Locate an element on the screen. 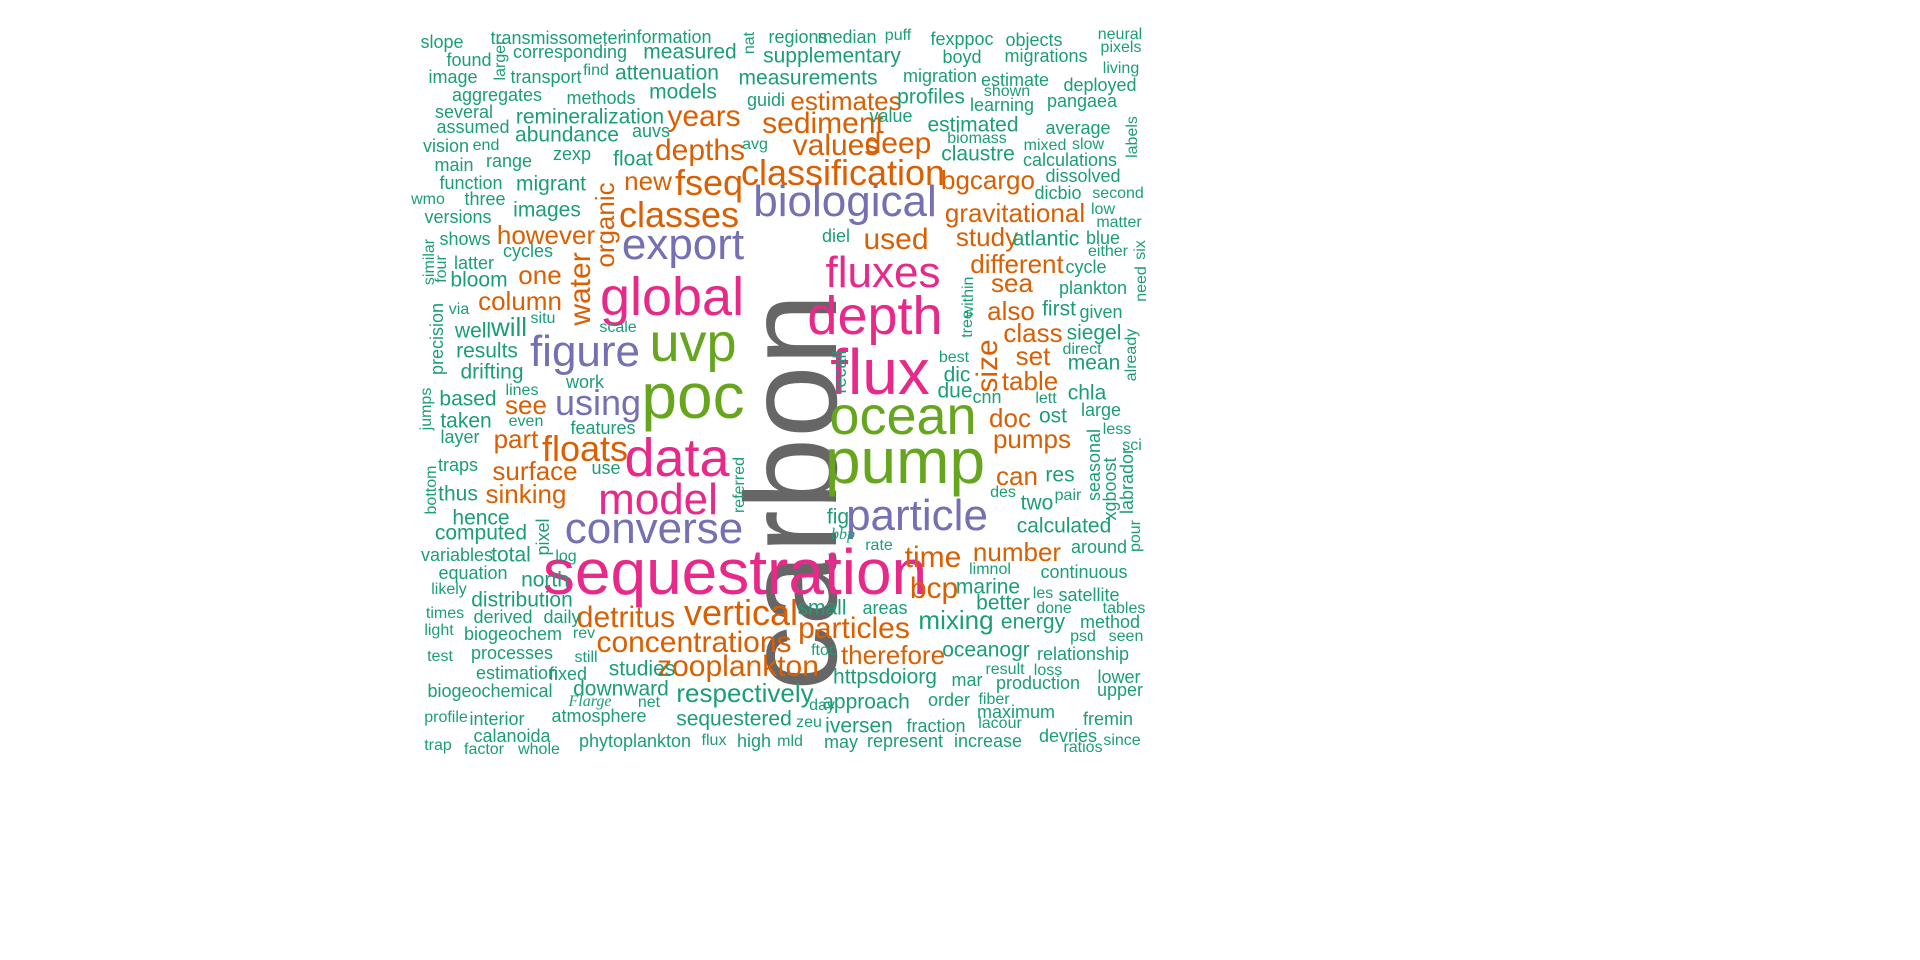  word-several: several is located at coordinates (464, 112).